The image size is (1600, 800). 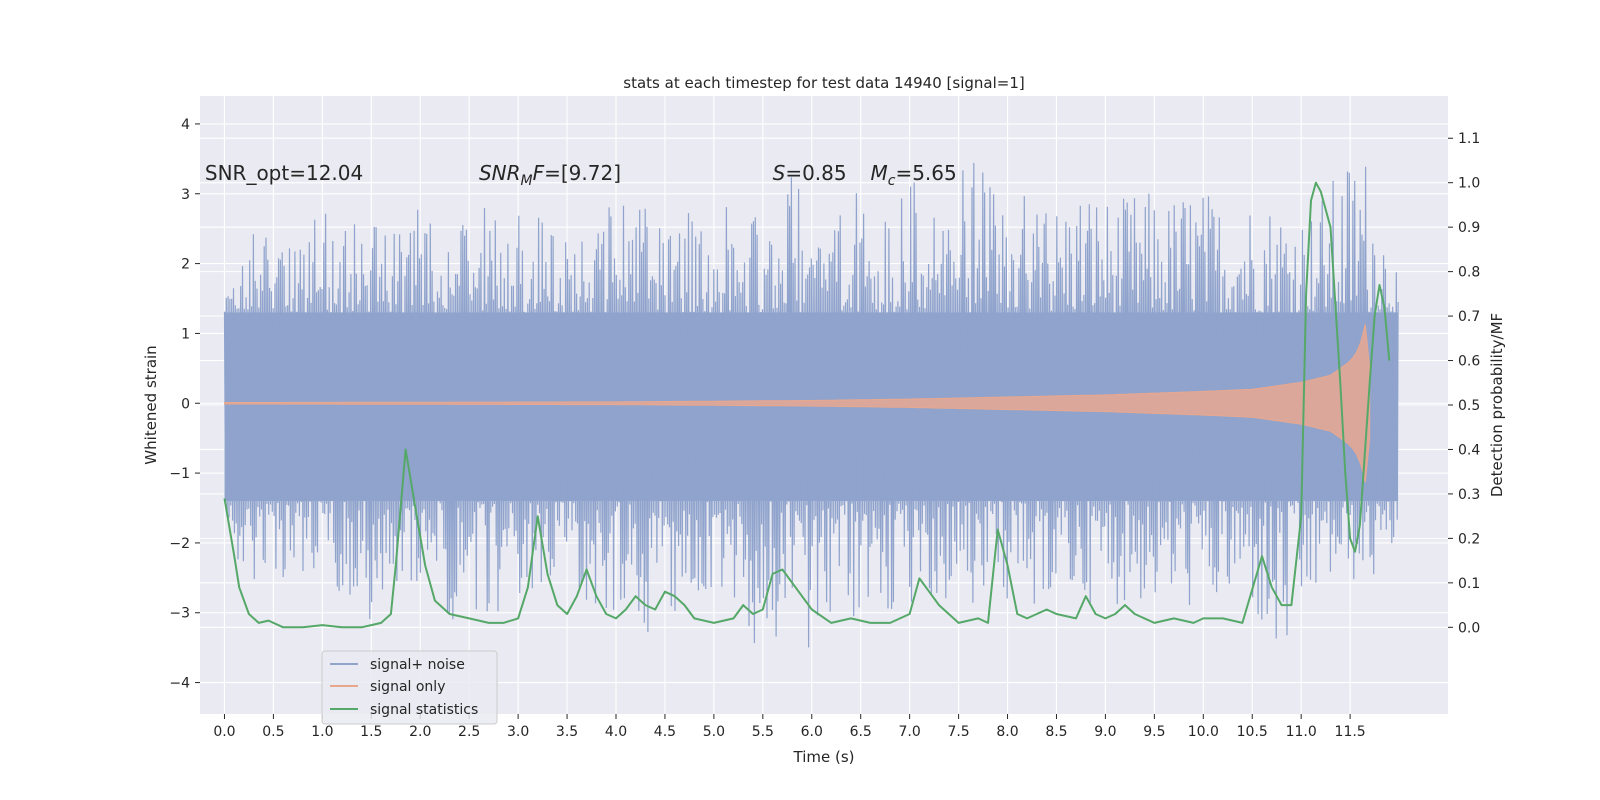 What do you see at coordinates (815, 173) in the screenshot?
I see `annotation-part: =0.85` at bounding box center [815, 173].